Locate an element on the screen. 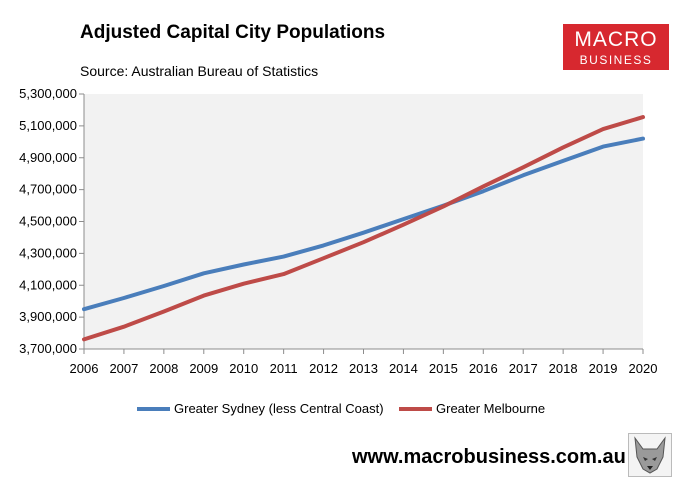  legend-label-sydney: Greater Sydney (less Central Coast) is located at coordinates (279, 408).